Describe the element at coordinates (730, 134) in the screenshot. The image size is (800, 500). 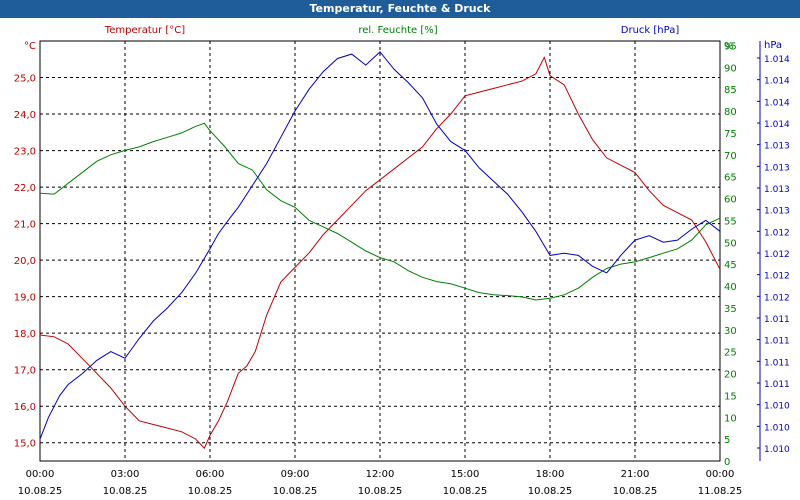
I see `y-tick-label-humidity: 75` at that location.